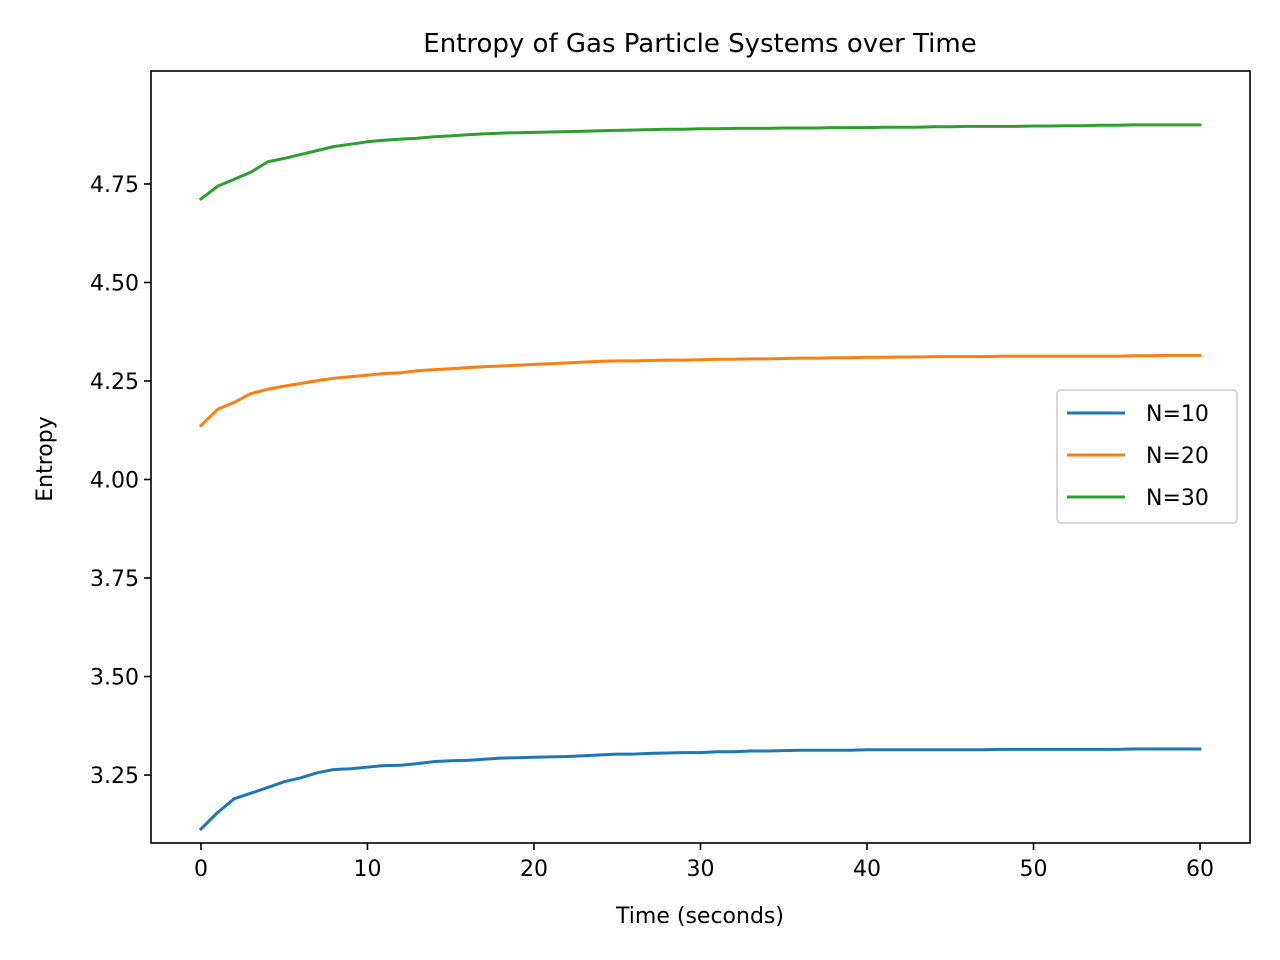 The width and height of the screenshot is (1280, 960). What do you see at coordinates (701, 869) in the screenshot?
I see `x-tick-label: 30` at bounding box center [701, 869].